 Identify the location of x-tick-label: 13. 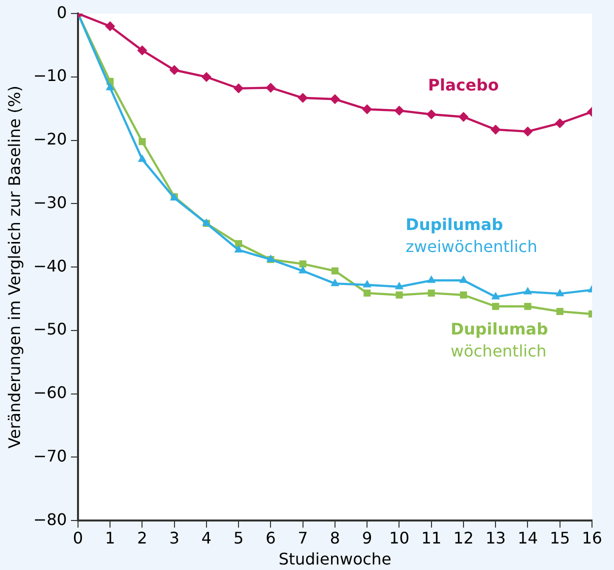
(495, 538).